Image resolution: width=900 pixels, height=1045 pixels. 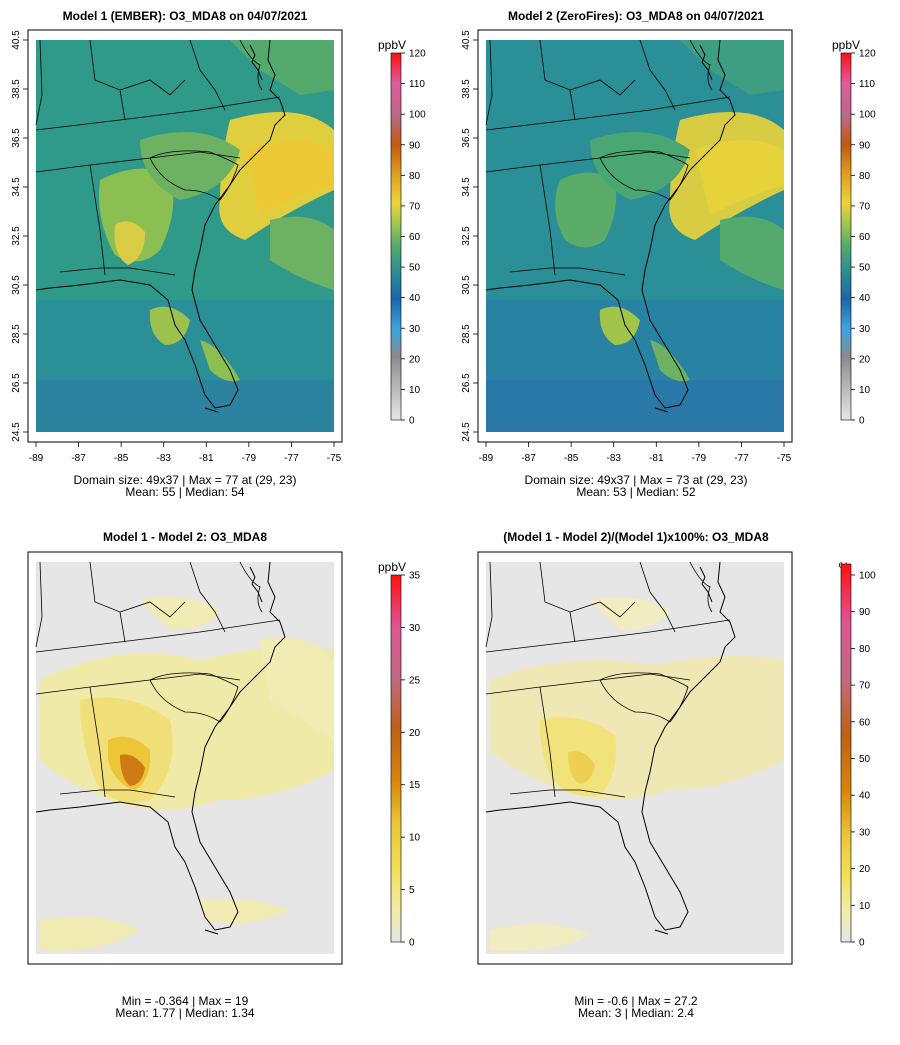 I want to click on colorbar: ppbV 0 5 10 15 20 25 30 35, so click(x=399, y=754).